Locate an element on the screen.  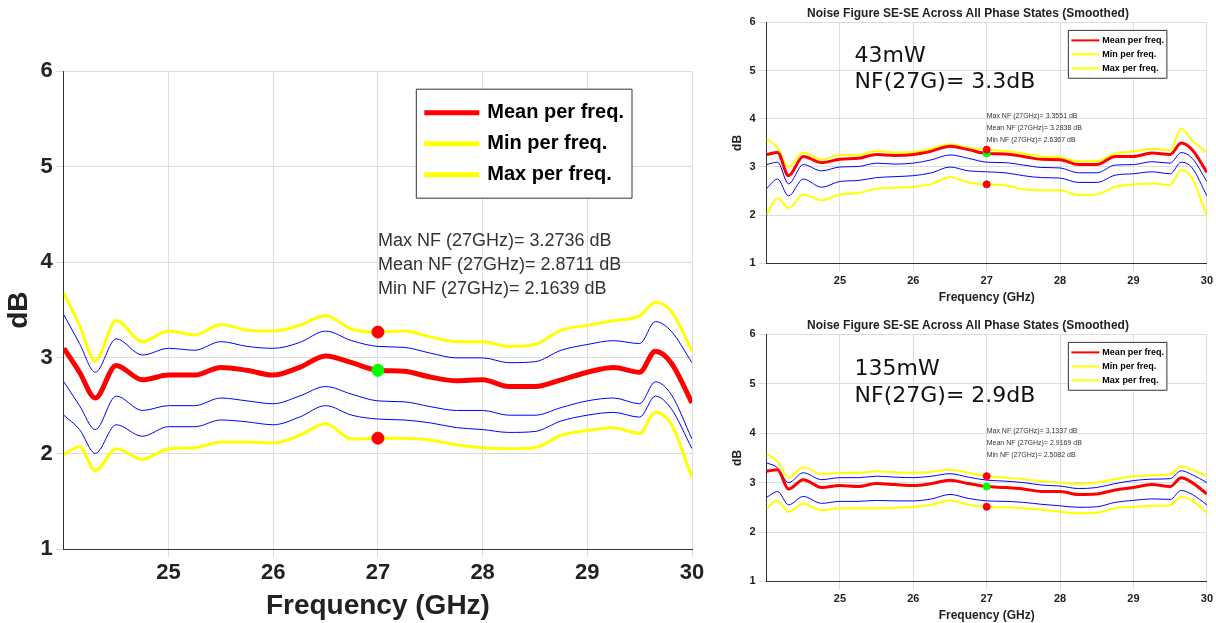
annotation: Mean NF (27GHz)= 2.8711 dB is located at coordinates (499, 264).